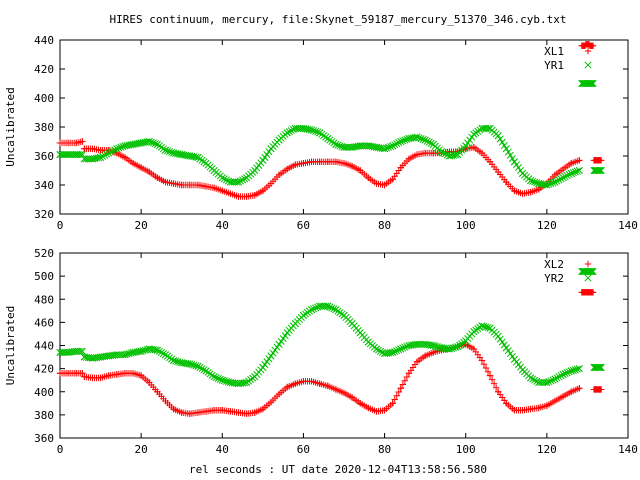  What do you see at coordinates (44, 322) in the screenshot?
I see `y-tick-label: 460` at bounding box center [44, 322].